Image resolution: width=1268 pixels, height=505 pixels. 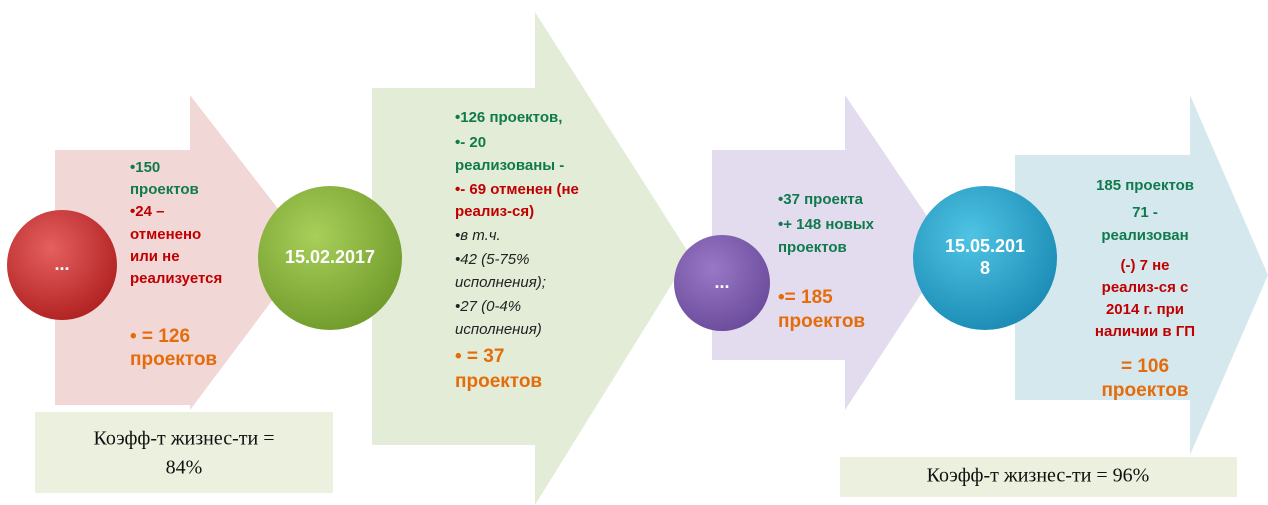 What do you see at coordinates (488, 306) in the screenshot?
I see `stage-text: •27 (0-4%` at bounding box center [488, 306].